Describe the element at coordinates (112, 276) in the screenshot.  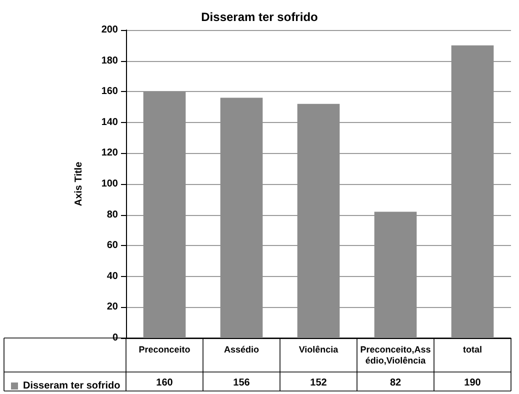
I see `y-tick-label: 40` at that location.